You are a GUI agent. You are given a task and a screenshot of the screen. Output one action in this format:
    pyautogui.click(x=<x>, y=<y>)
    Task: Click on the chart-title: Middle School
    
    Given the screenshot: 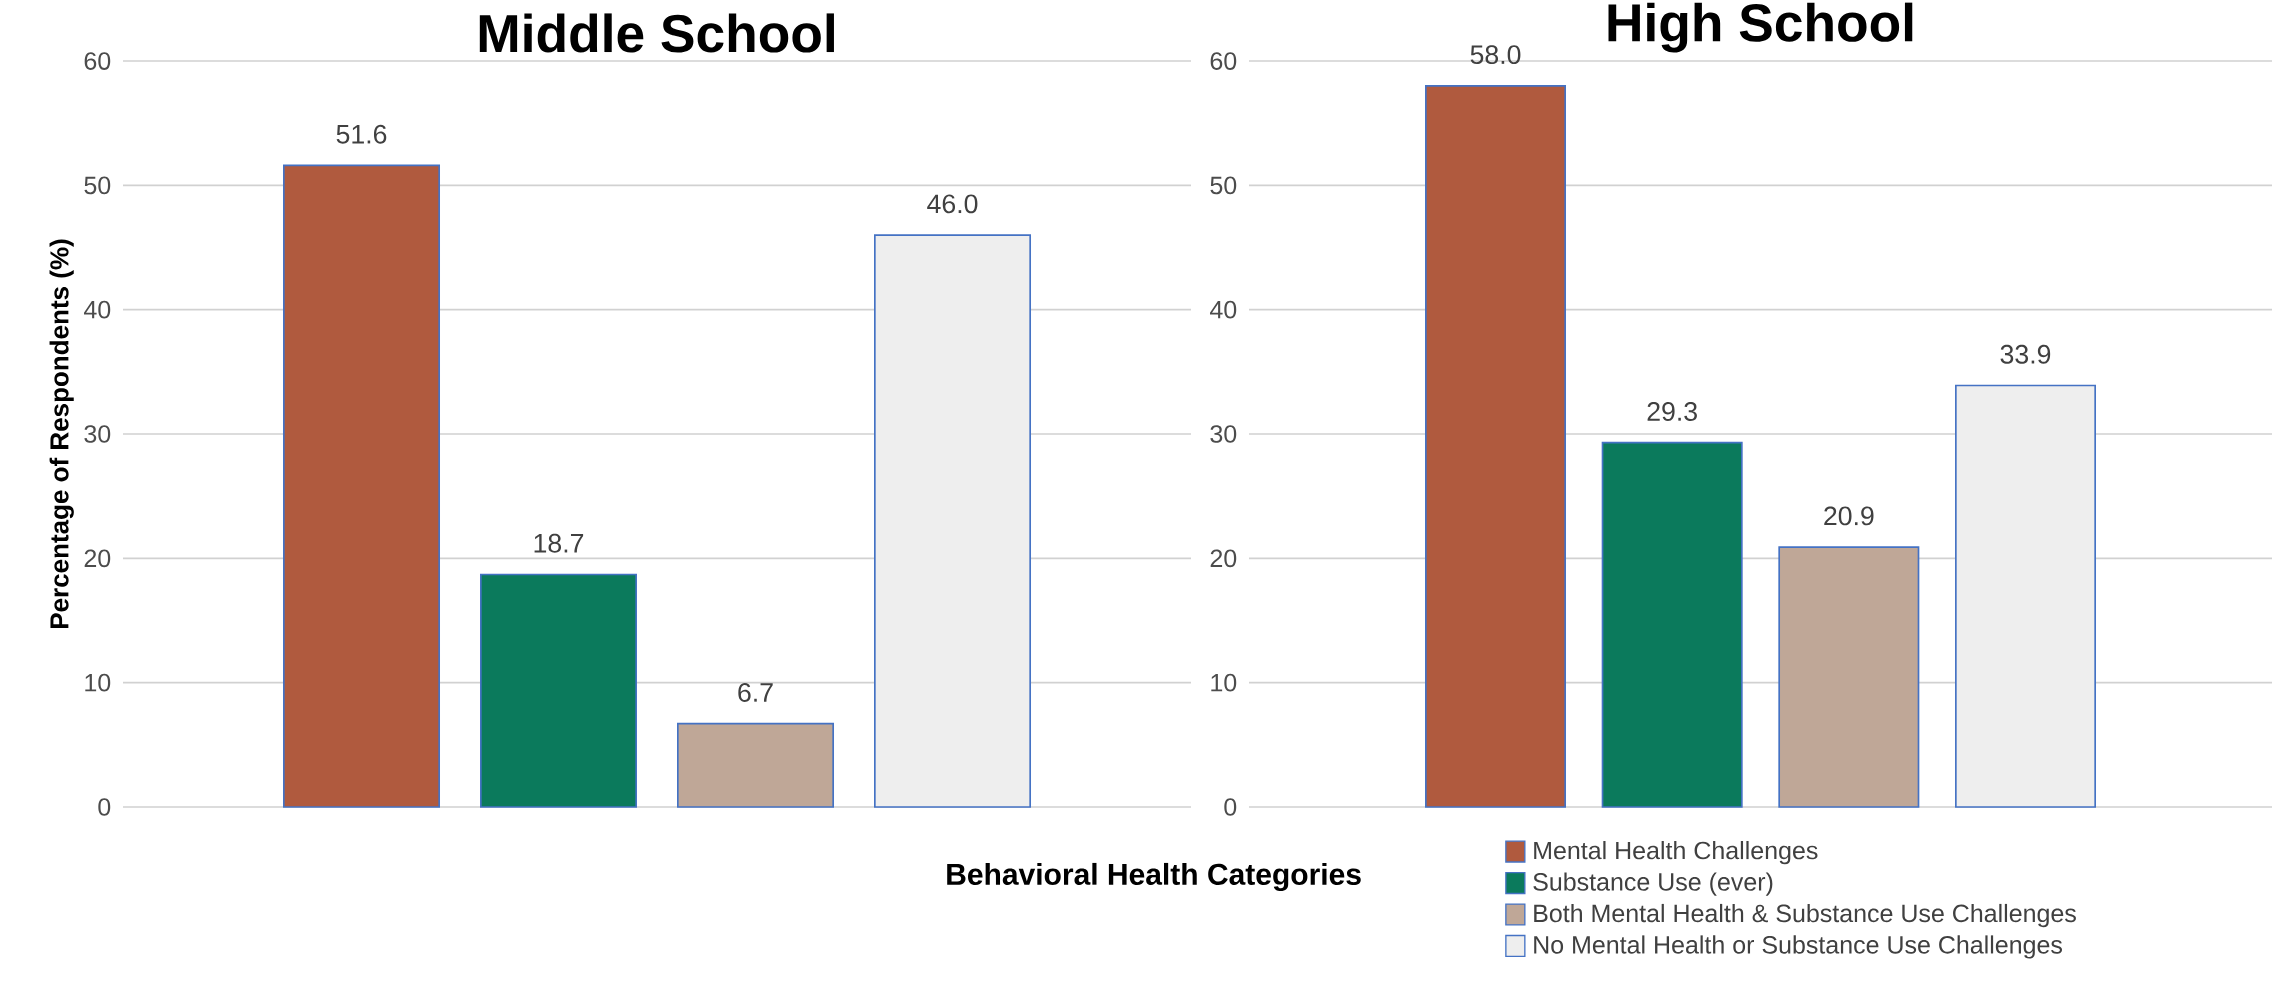 What is the action you would take?
    pyautogui.click(x=656, y=33)
    